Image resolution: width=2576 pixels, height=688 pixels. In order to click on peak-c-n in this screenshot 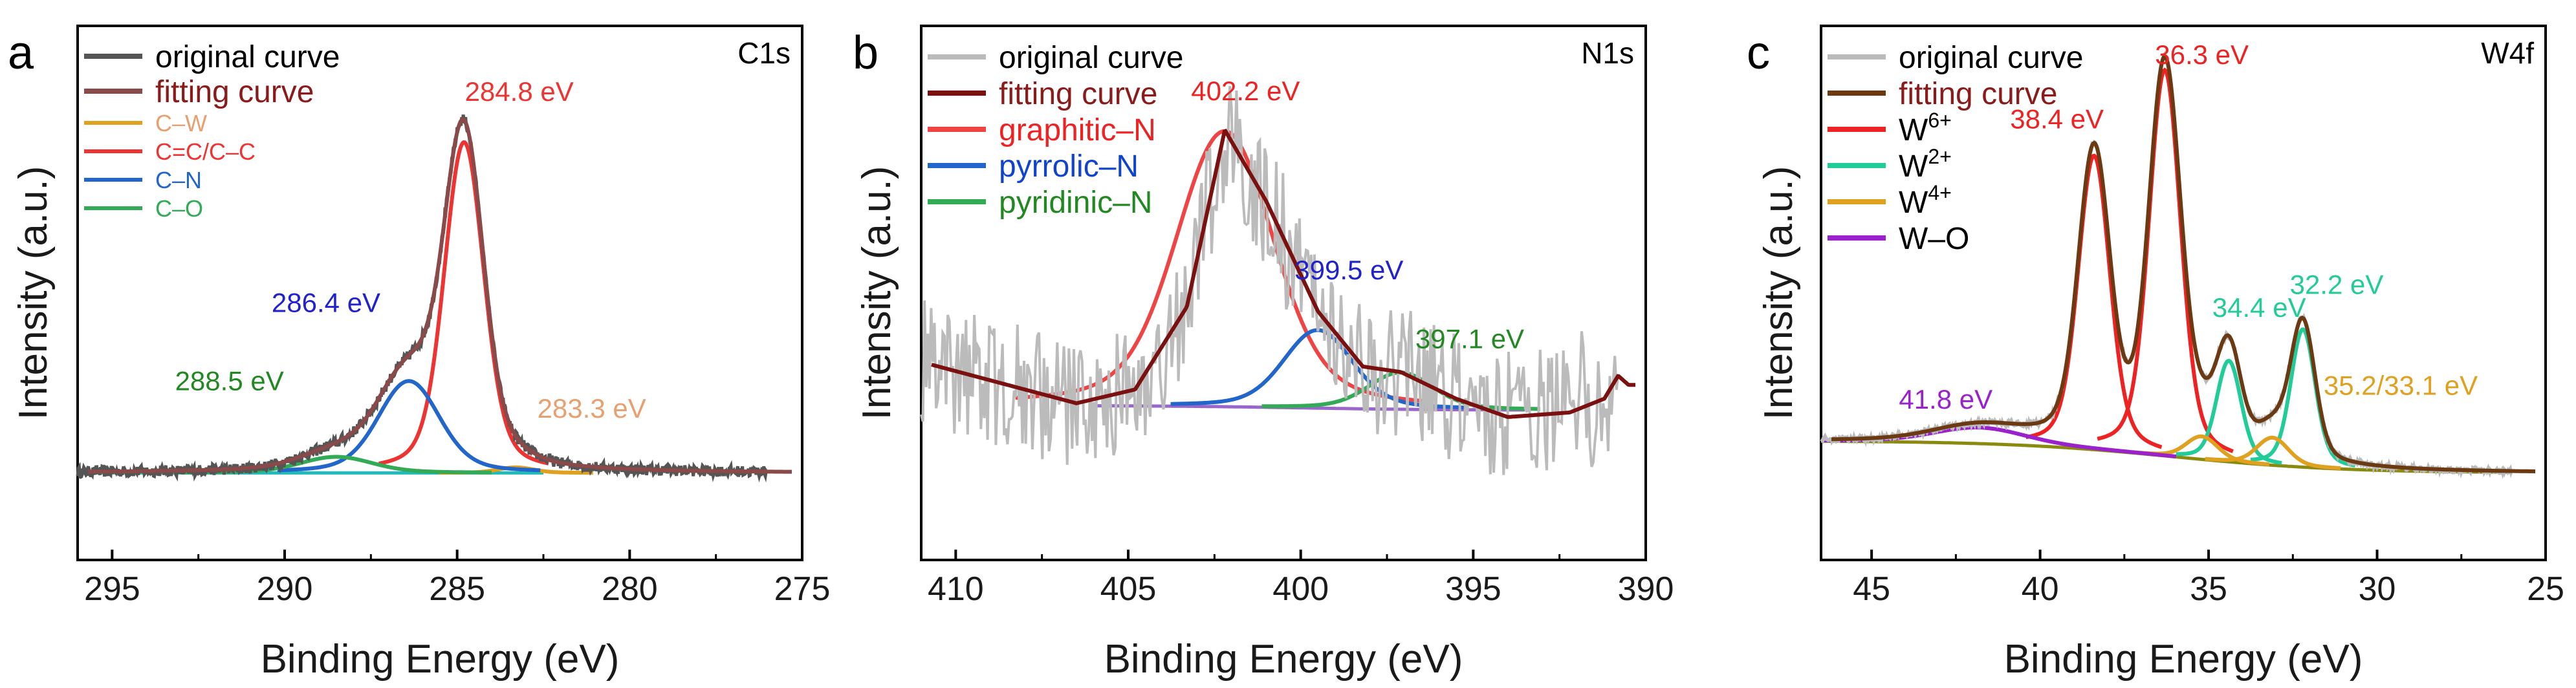, I will do `click(409, 426)`.